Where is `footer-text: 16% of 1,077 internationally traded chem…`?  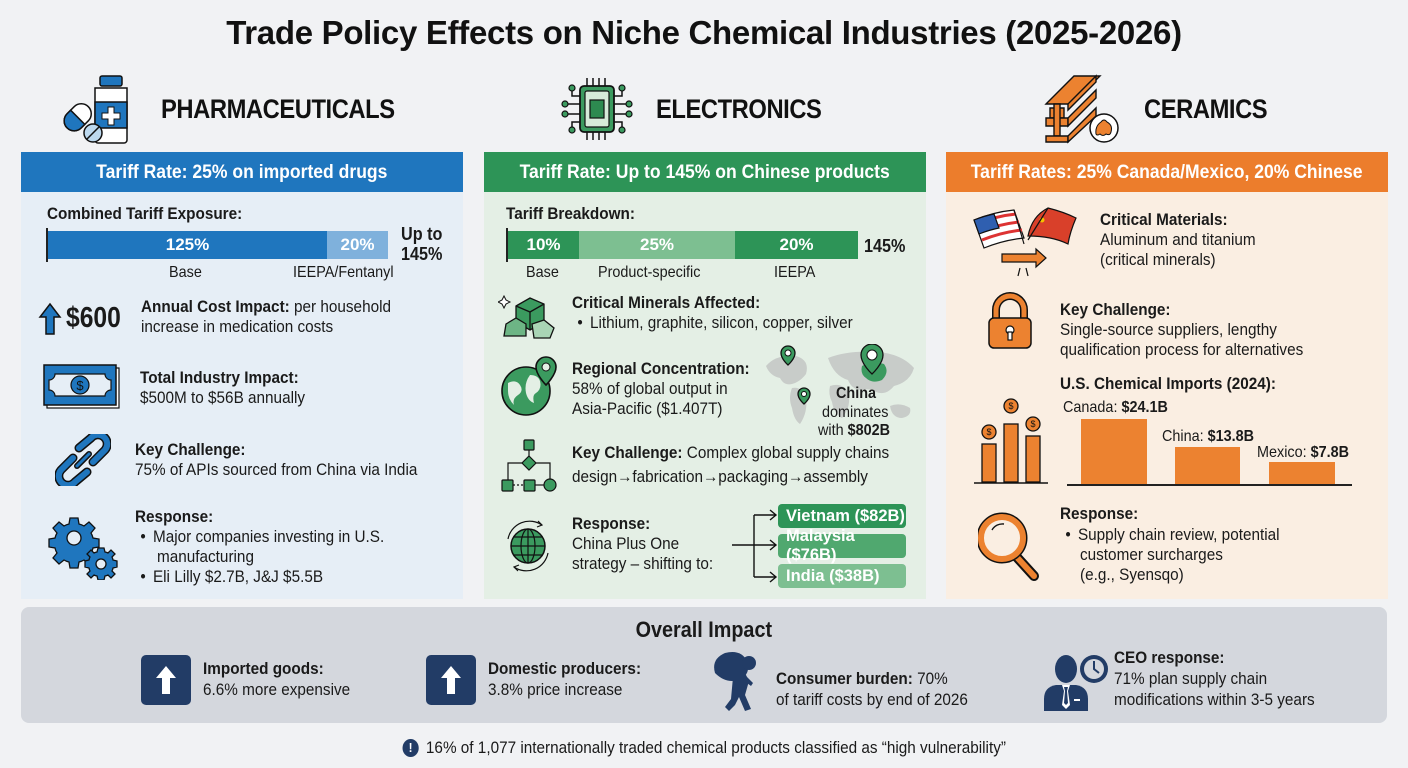
footer-text: 16% of 1,077 internationally traded chem… is located at coordinates (715, 747).